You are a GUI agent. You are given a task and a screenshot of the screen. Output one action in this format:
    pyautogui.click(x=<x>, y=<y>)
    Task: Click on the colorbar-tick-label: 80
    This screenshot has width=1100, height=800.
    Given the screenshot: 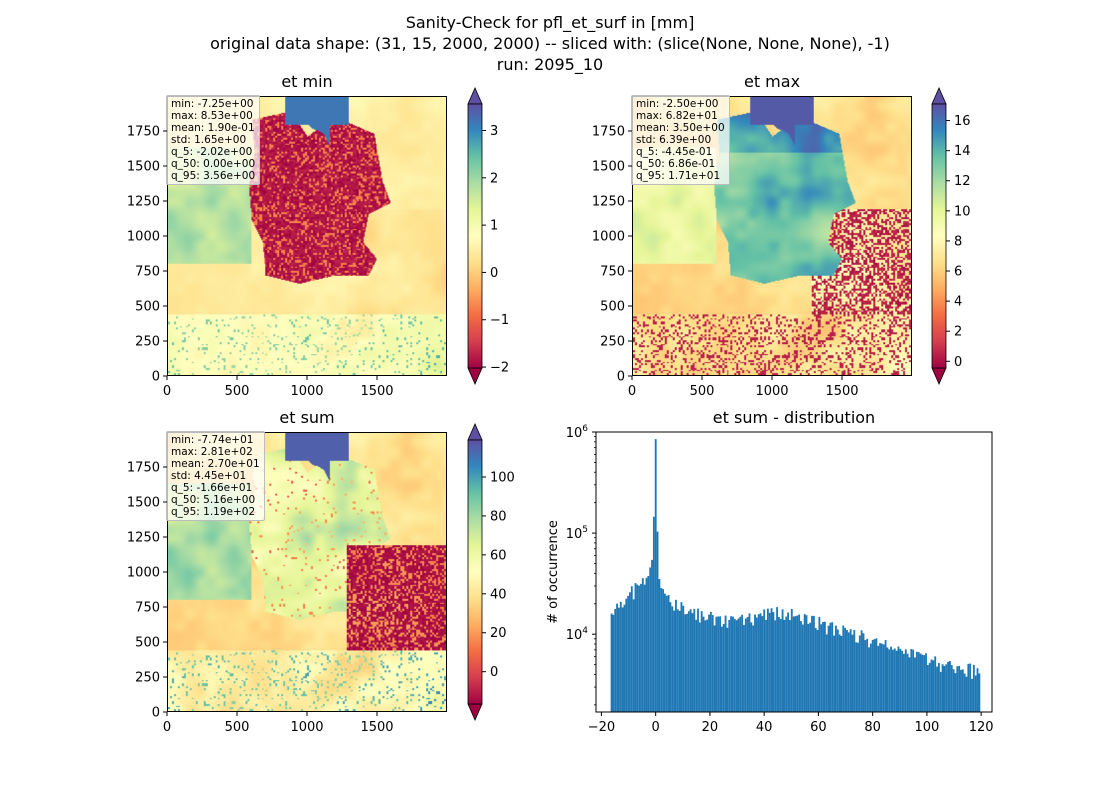 What is the action you would take?
    pyautogui.click(x=498, y=516)
    